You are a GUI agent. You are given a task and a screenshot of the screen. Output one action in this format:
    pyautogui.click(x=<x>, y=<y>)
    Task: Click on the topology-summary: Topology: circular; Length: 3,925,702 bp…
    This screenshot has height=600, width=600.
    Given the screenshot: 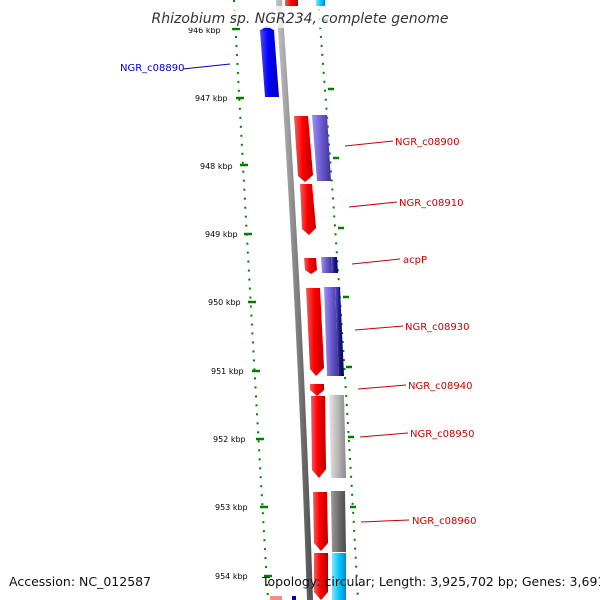 What is the action you would take?
    pyautogui.click(x=430, y=581)
    